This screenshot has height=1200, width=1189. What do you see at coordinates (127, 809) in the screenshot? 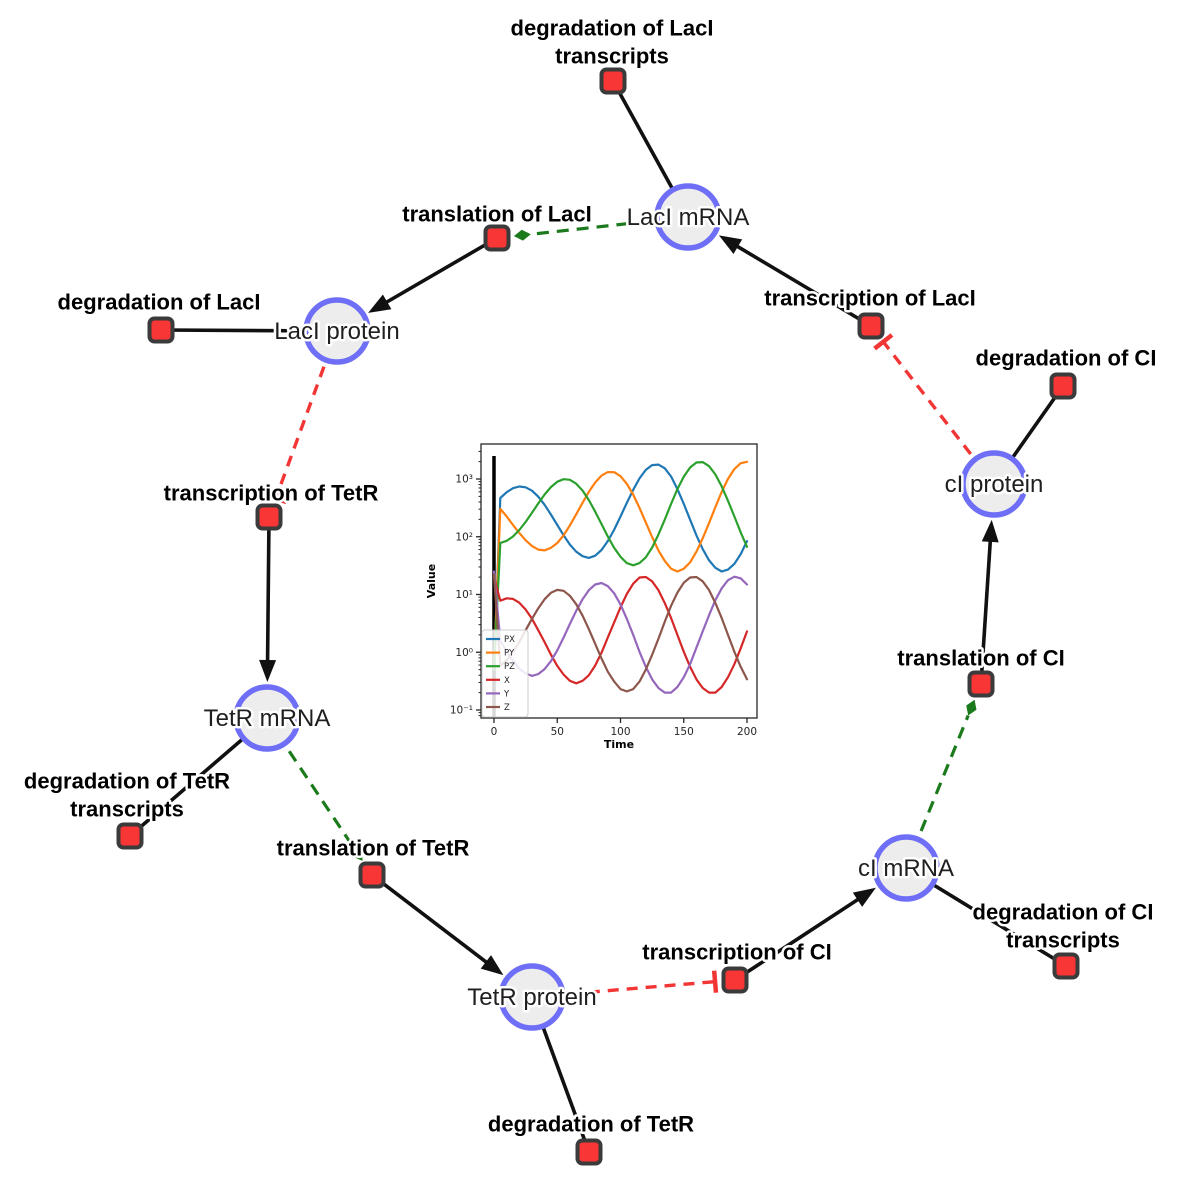
I see `reaction-label-deg-tetr-tx-line2: transcripts` at bounding box center [127, 809].